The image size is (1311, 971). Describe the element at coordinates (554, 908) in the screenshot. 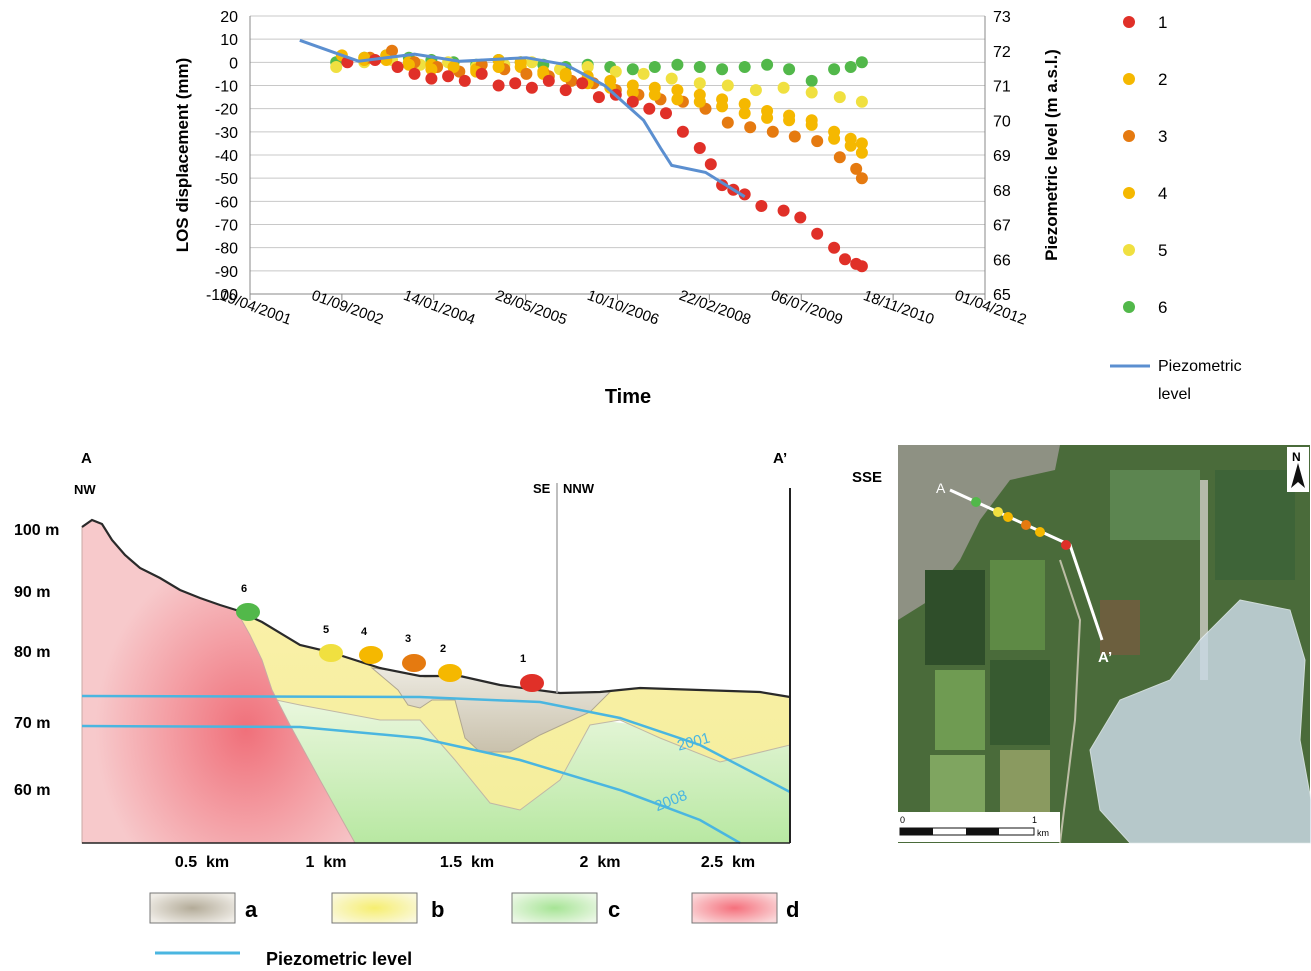

I see `legend-swatch-c` at that location.